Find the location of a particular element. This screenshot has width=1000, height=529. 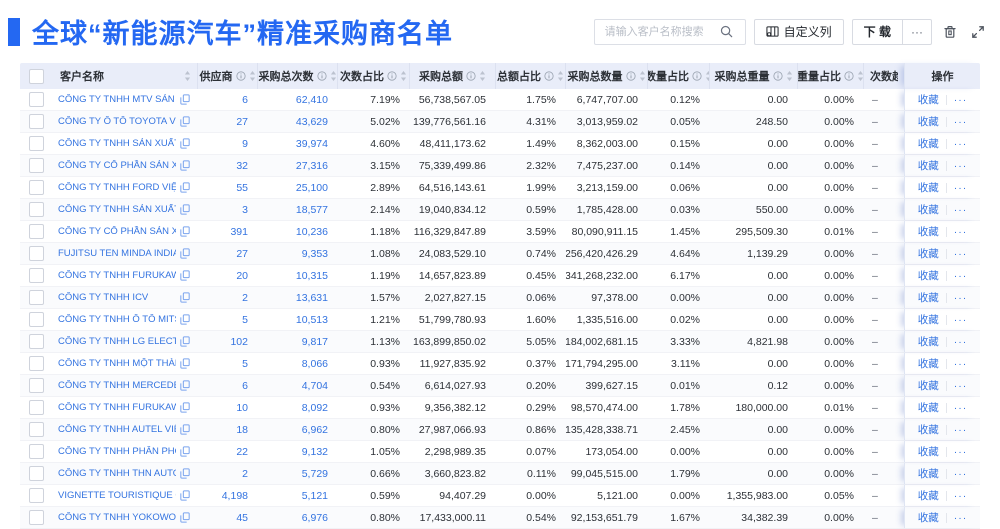

column-header-amount_pct: 总额占比 is located at coordinates (531, 76).